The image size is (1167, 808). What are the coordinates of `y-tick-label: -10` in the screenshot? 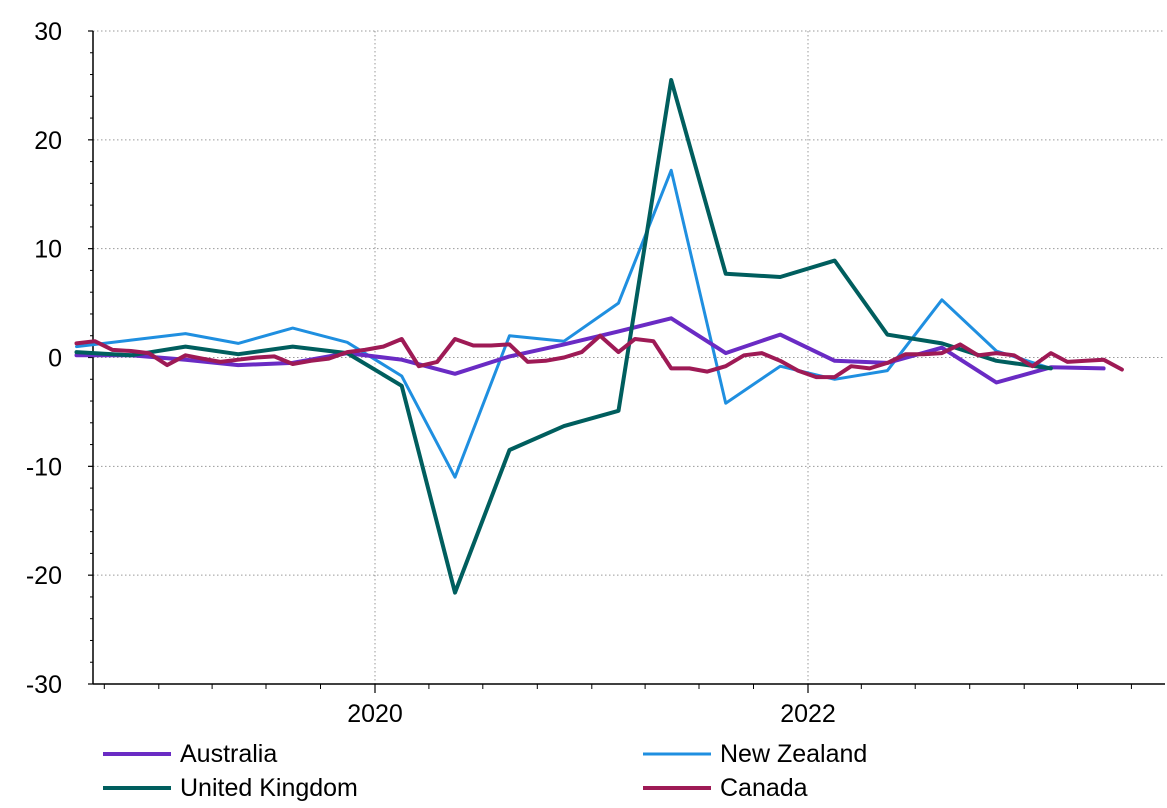 It's located at (44, 467).